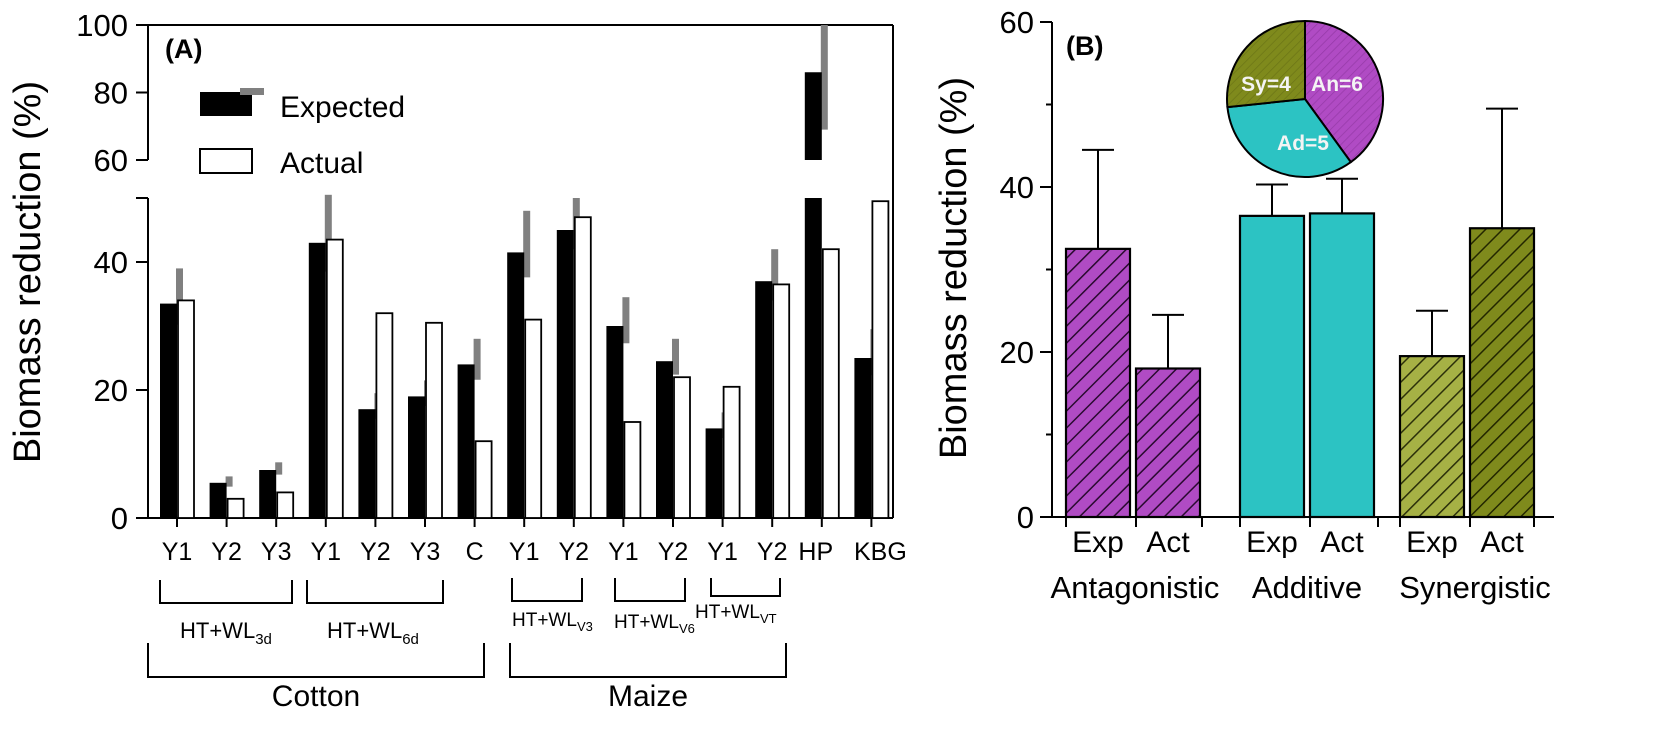 This screenshot has height=731, width=1654. I want to click on category-pie: An=6 Ad=5 Sy=4, so click(1305, 98).